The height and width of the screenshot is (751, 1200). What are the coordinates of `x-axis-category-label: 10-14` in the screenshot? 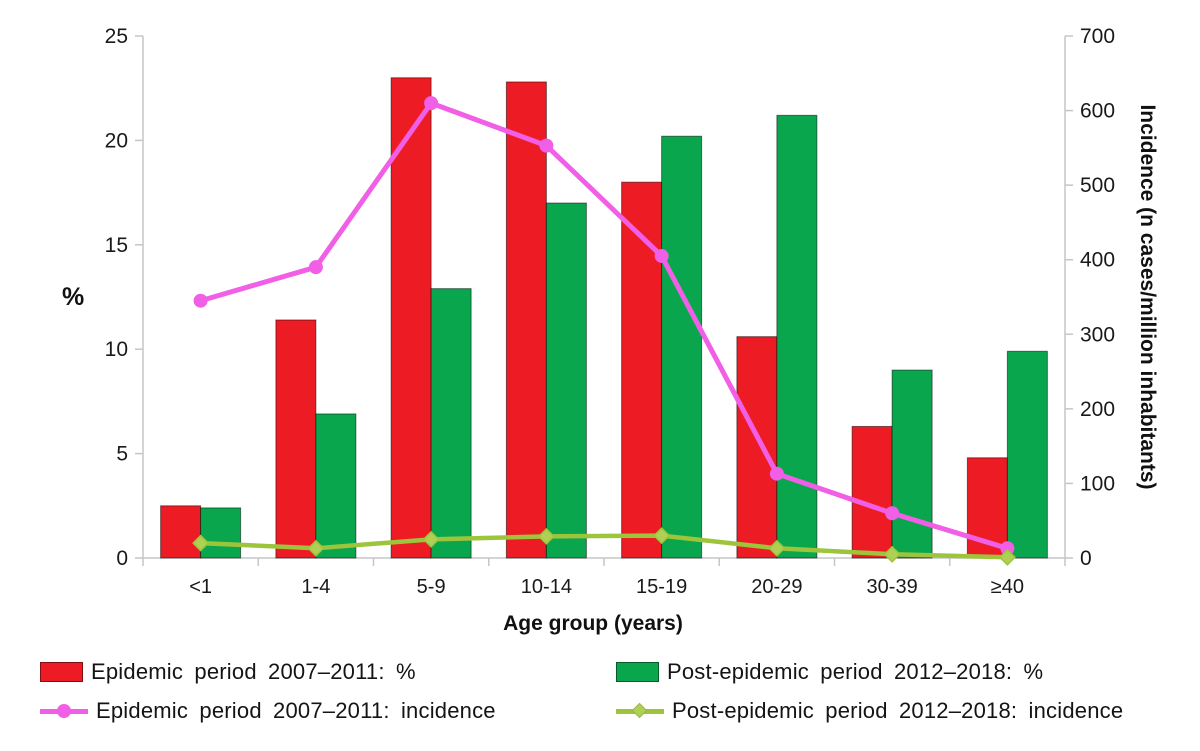 It's located at (546, 587).